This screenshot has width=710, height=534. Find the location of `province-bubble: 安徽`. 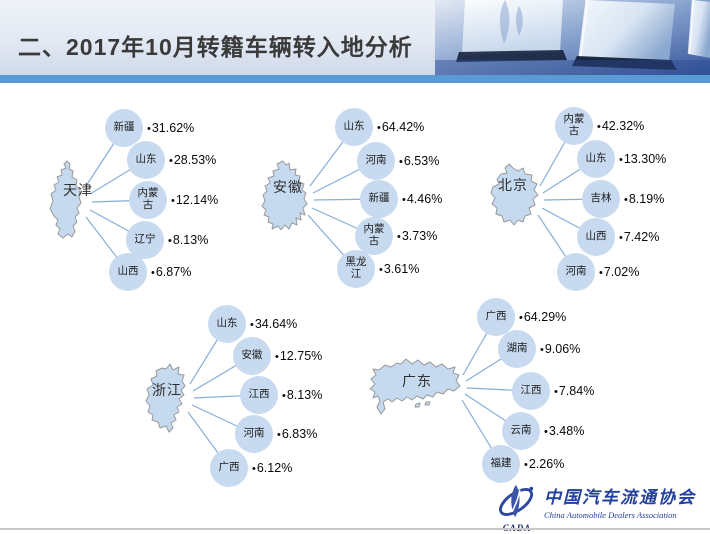

province-bubble: 安徽 is located at coordinates (252, 356).